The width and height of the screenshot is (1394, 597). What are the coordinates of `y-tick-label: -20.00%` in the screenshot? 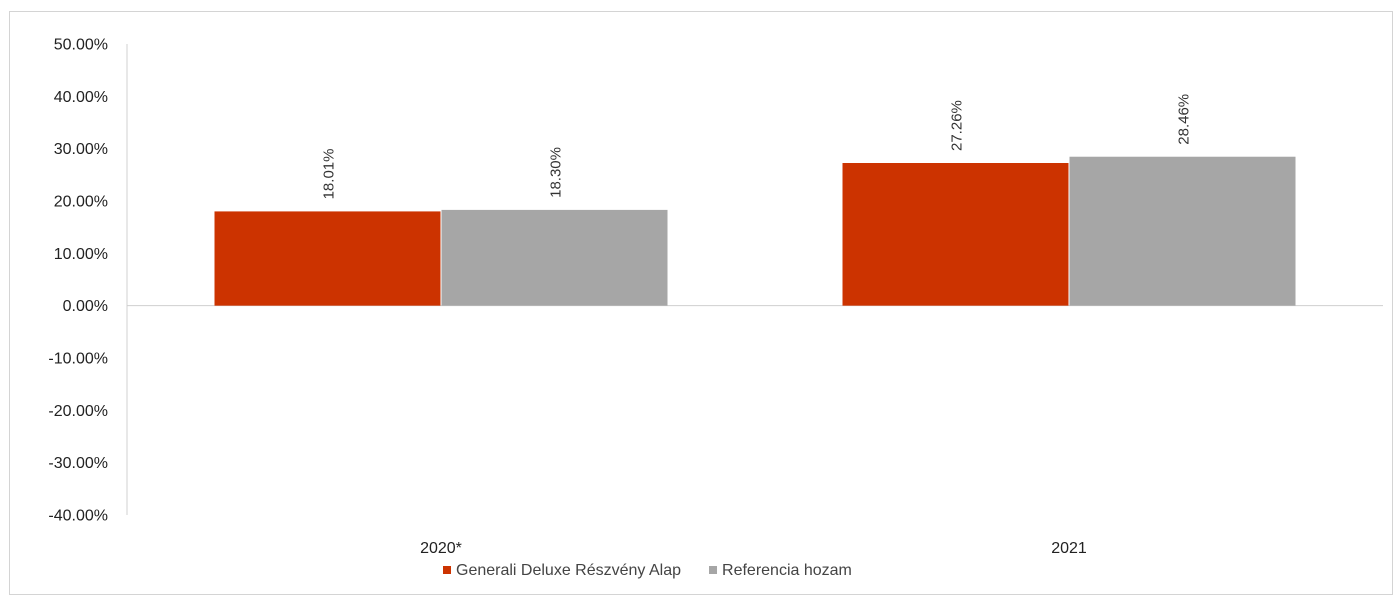 It's located at (78, 411).